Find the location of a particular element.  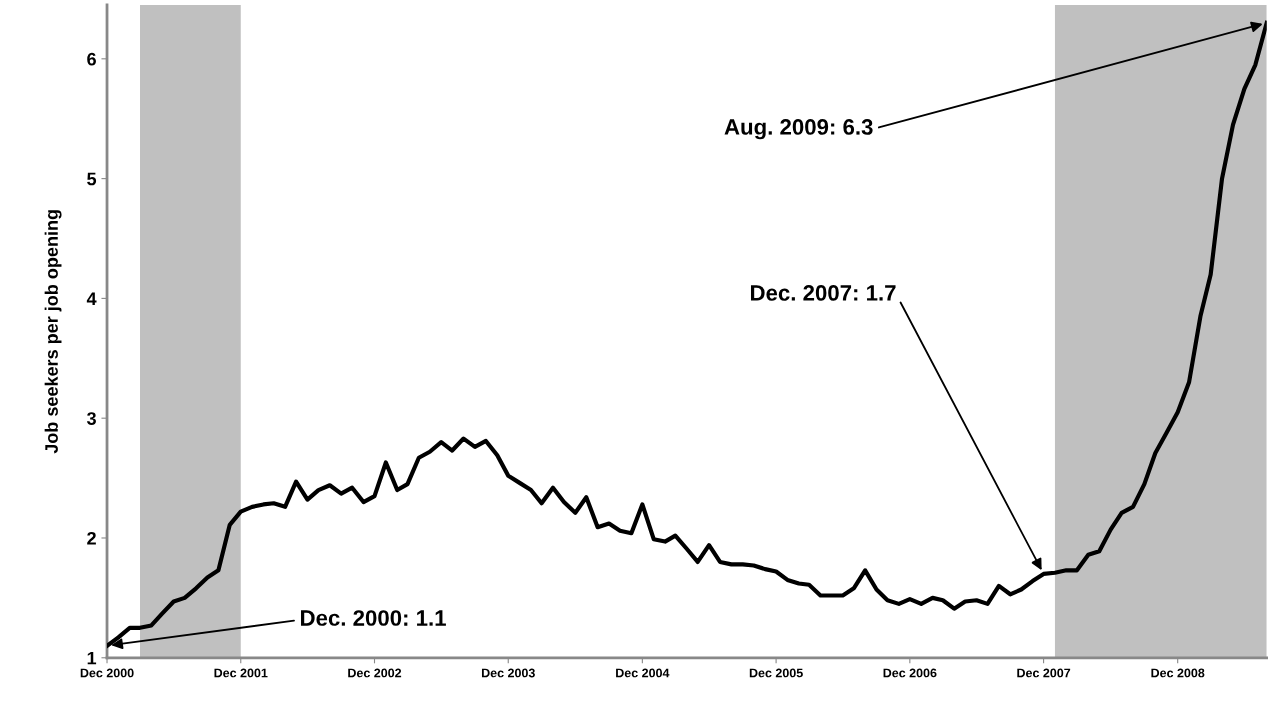

annotation: Dec. 2007: 1.7 is located at coordinates (823, 293).